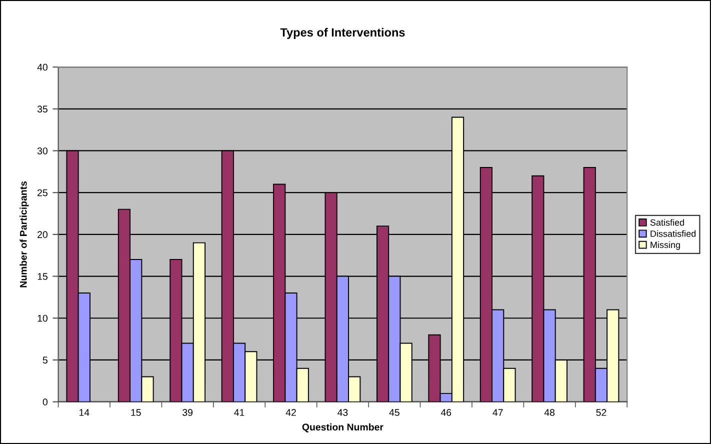 Image resolution: width=711 pixels, height=444 pixels. I want to click on x-tick-label: 42, so click(291, 412).